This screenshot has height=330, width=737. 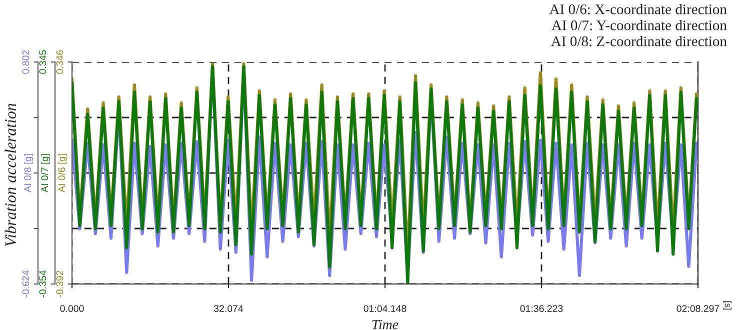 What do you see at coordinates (60, 62) in the screenshot?
I see `y3-tick-label: 0.346` at bounding box center [60, 62].